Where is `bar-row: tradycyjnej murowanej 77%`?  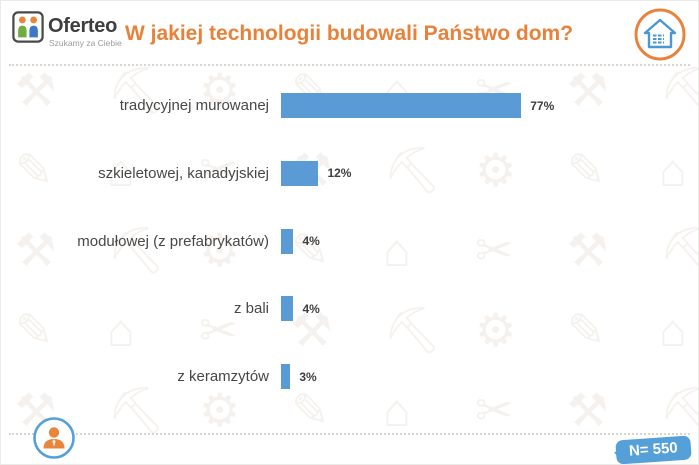
bar-row: tradycyjnej murowanej 77% is located at coordinates (349, 105).